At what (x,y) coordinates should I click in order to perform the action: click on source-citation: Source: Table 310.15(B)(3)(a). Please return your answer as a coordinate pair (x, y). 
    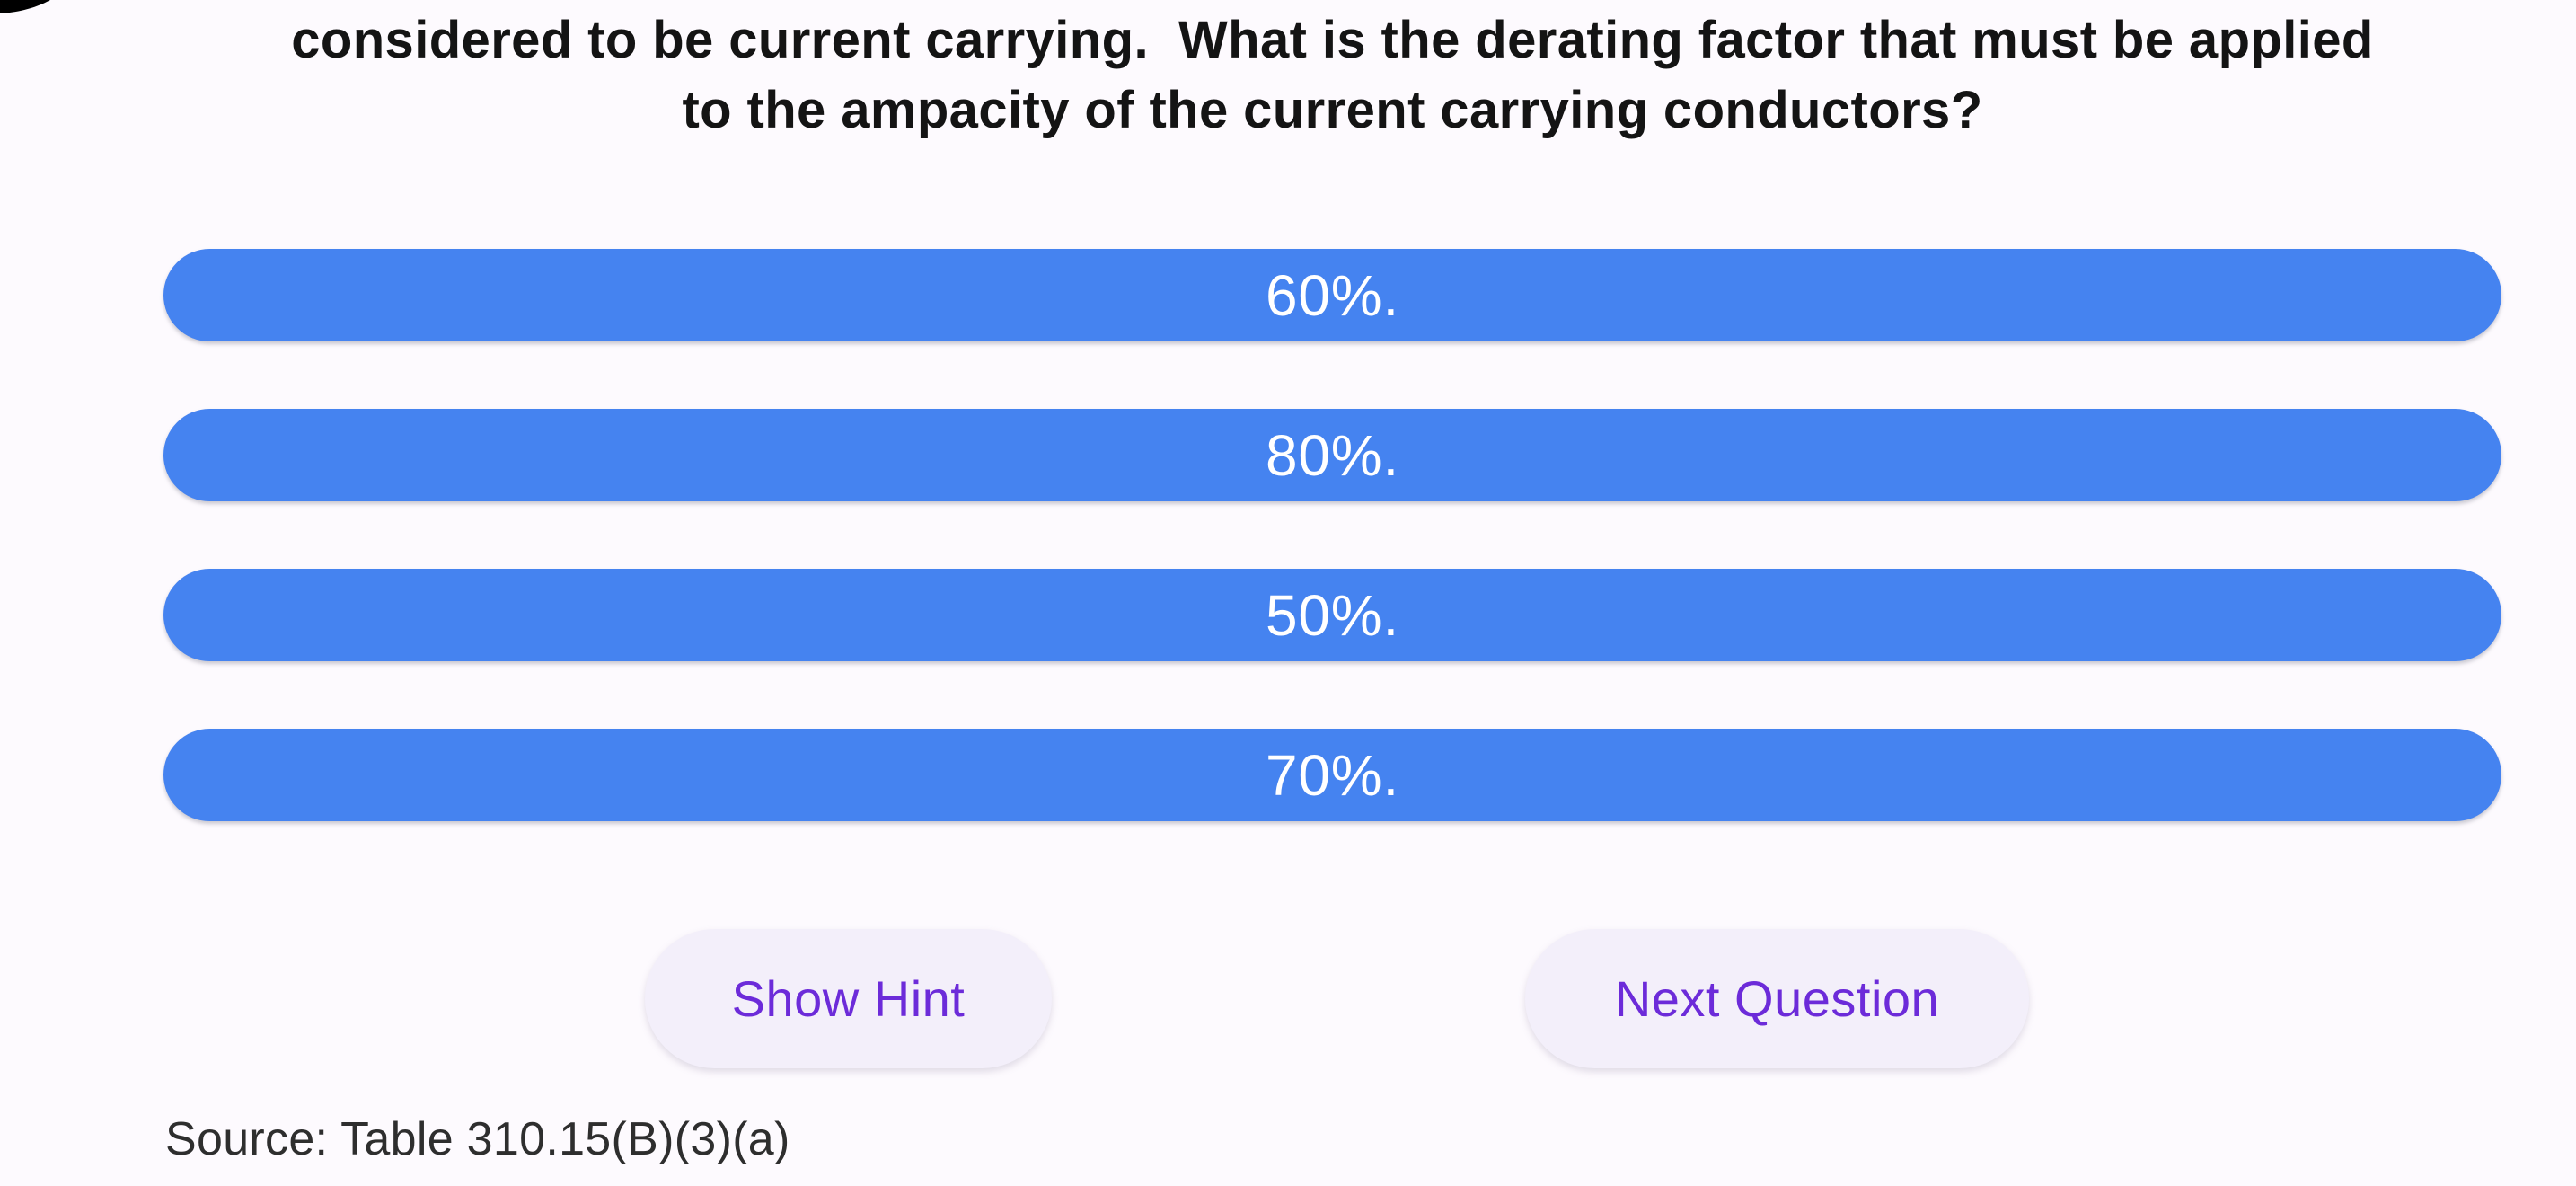
    Looking at the image, I should click on (477, 1139).